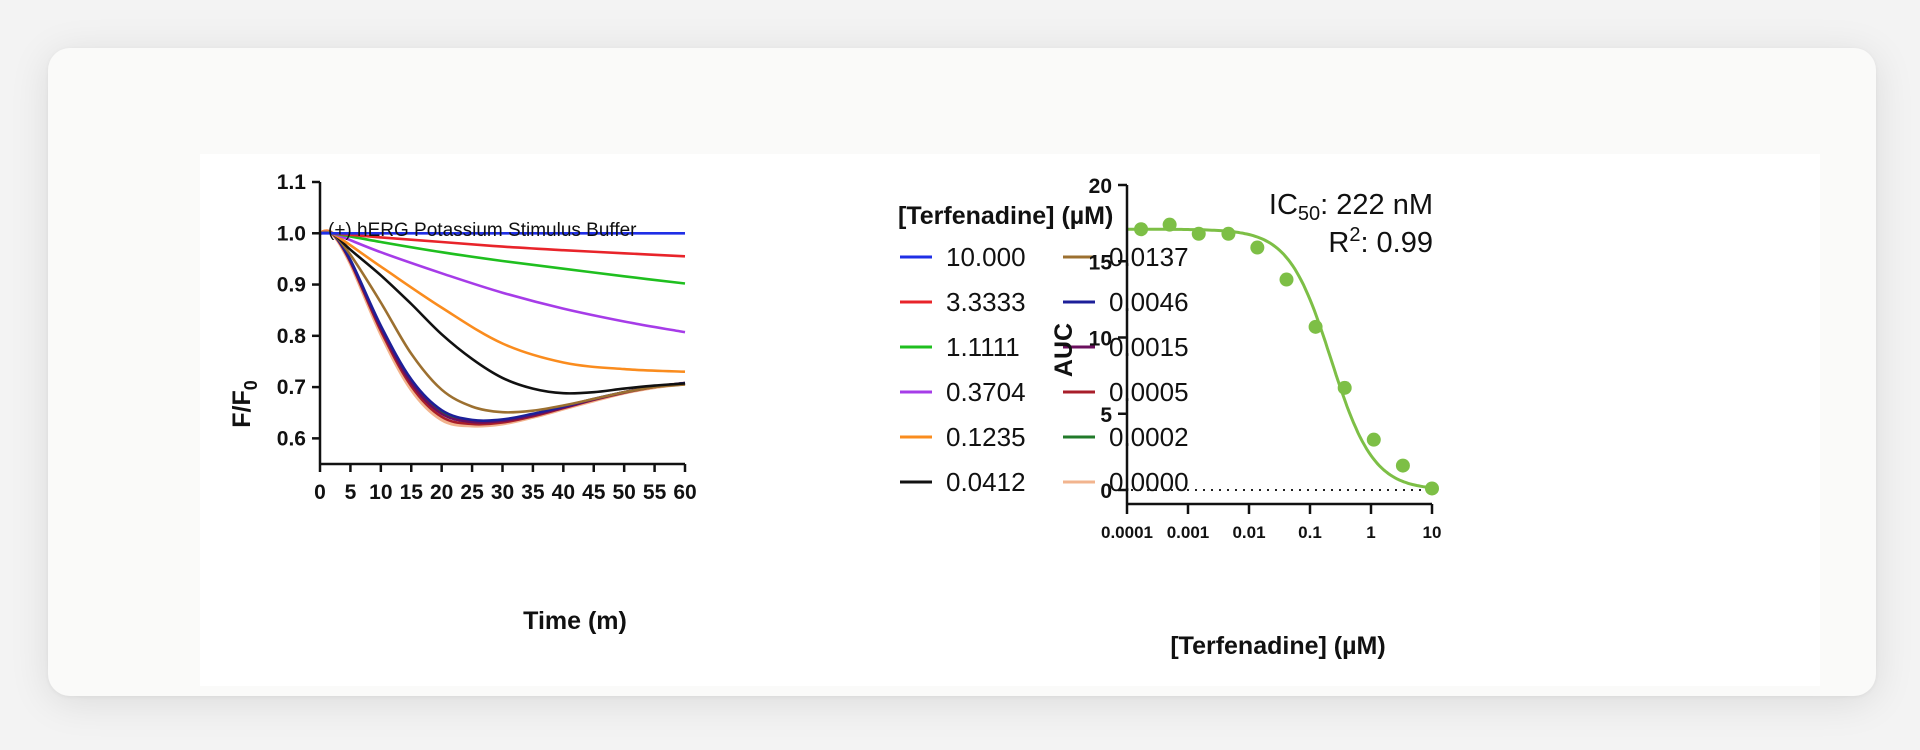  What do you see at coordinates (655, 492) in the screenshot?
I see `x-tick-label: 55` at bounding box center [655, 492].